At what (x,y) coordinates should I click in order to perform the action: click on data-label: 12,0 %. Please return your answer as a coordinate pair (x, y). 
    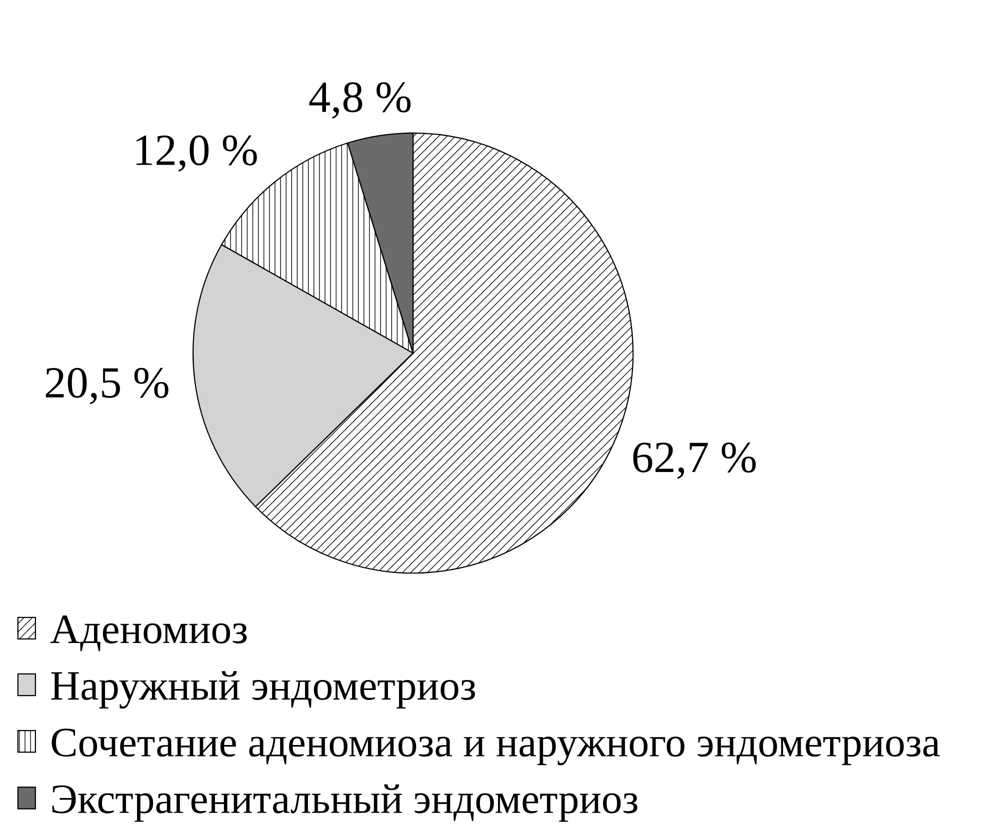
    Looking at the image, I should click on (196, 153).